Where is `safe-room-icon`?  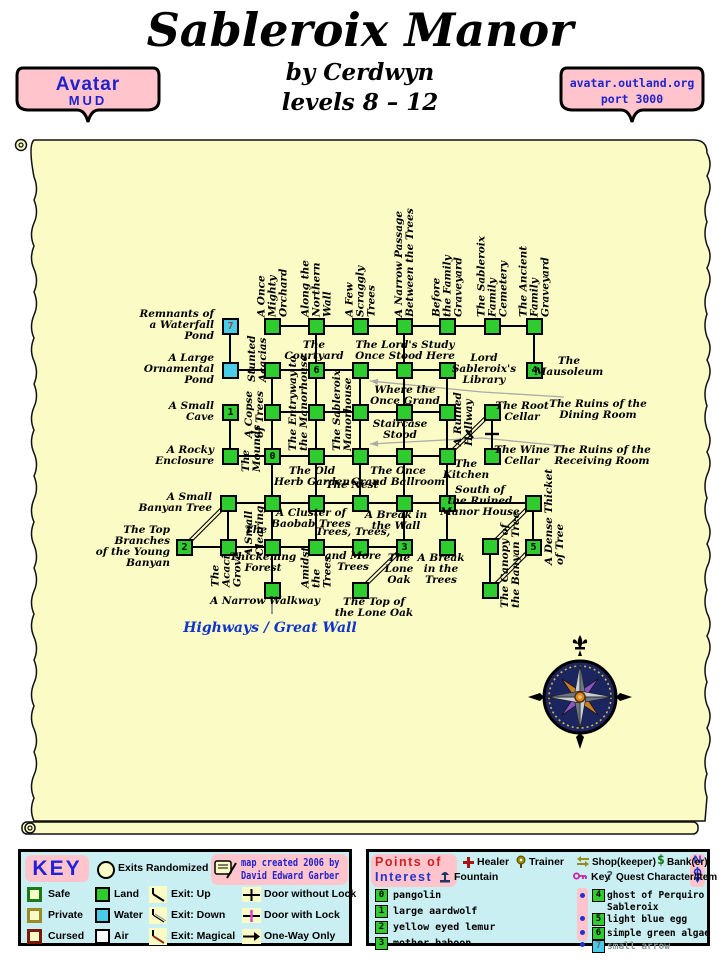
safe-room-icon is located at coordinates (34, 894).